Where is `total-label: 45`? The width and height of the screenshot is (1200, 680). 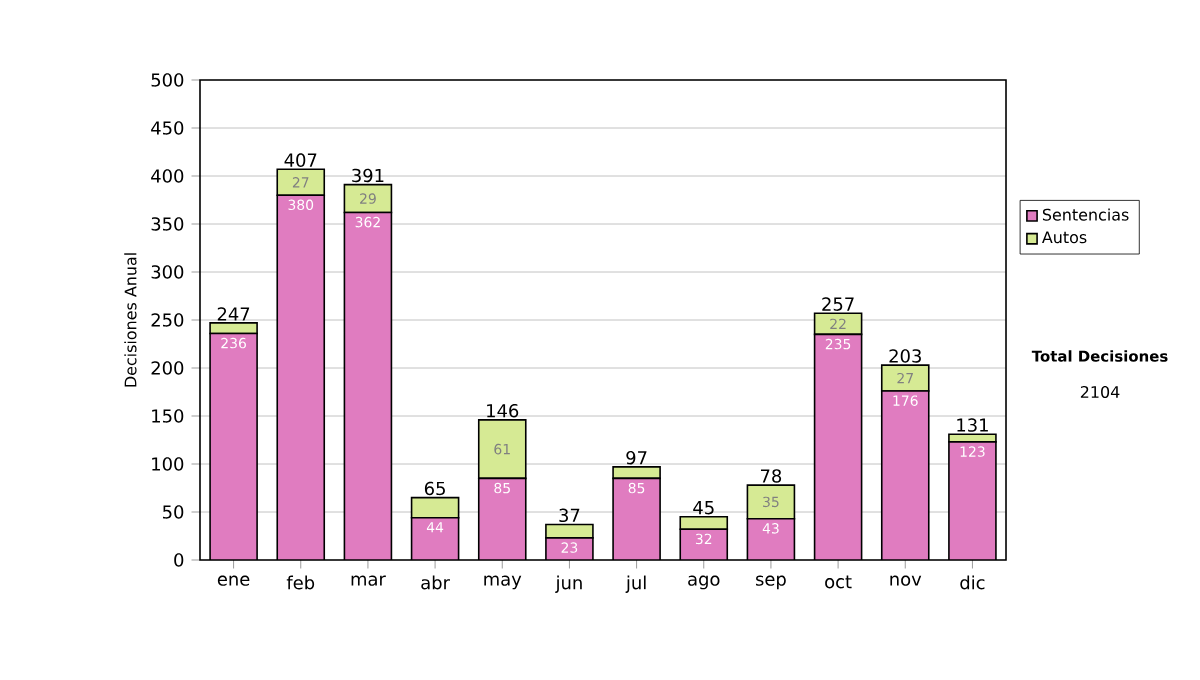 total-label: 45 is located at coordinates (703, 508).